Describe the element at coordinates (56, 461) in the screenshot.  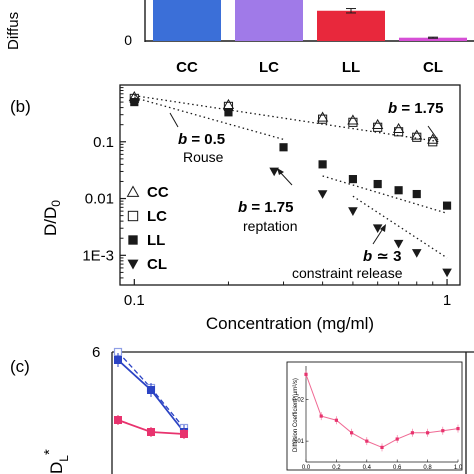
I see `panel-c-ylabel: DL*` at that location.